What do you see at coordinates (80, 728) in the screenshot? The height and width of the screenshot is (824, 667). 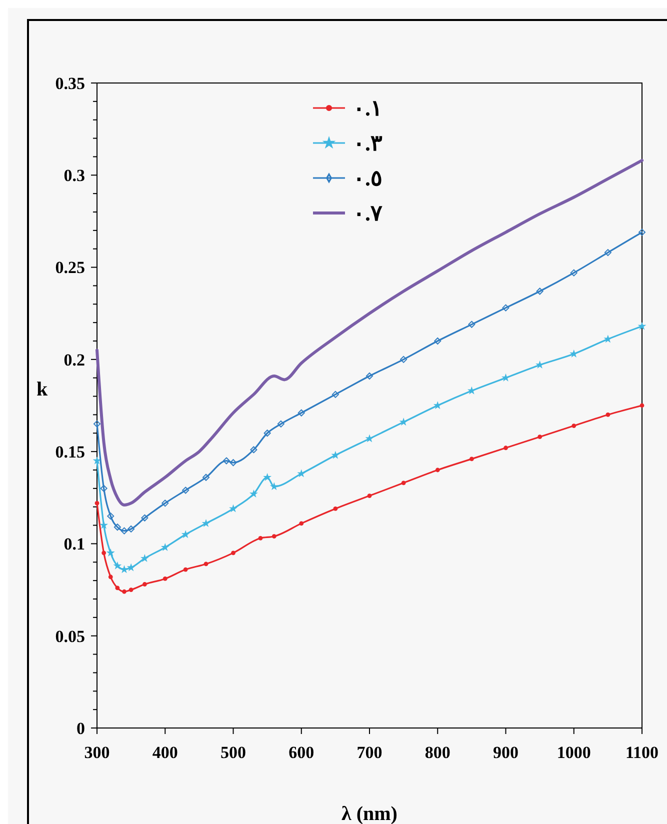 I see `y-tick-label: 0` at bounding box center [80, 728].